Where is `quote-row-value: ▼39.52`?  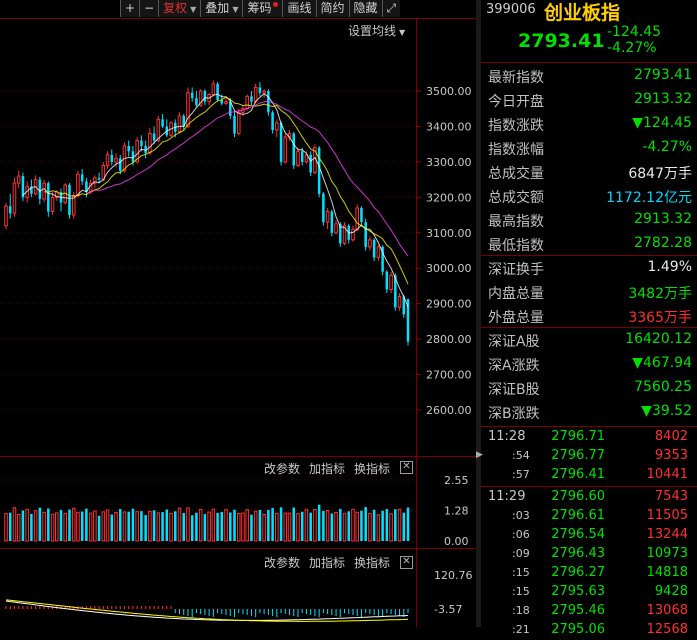 quote-row-value: ▼39.52 is located at coordinates (666, 411).